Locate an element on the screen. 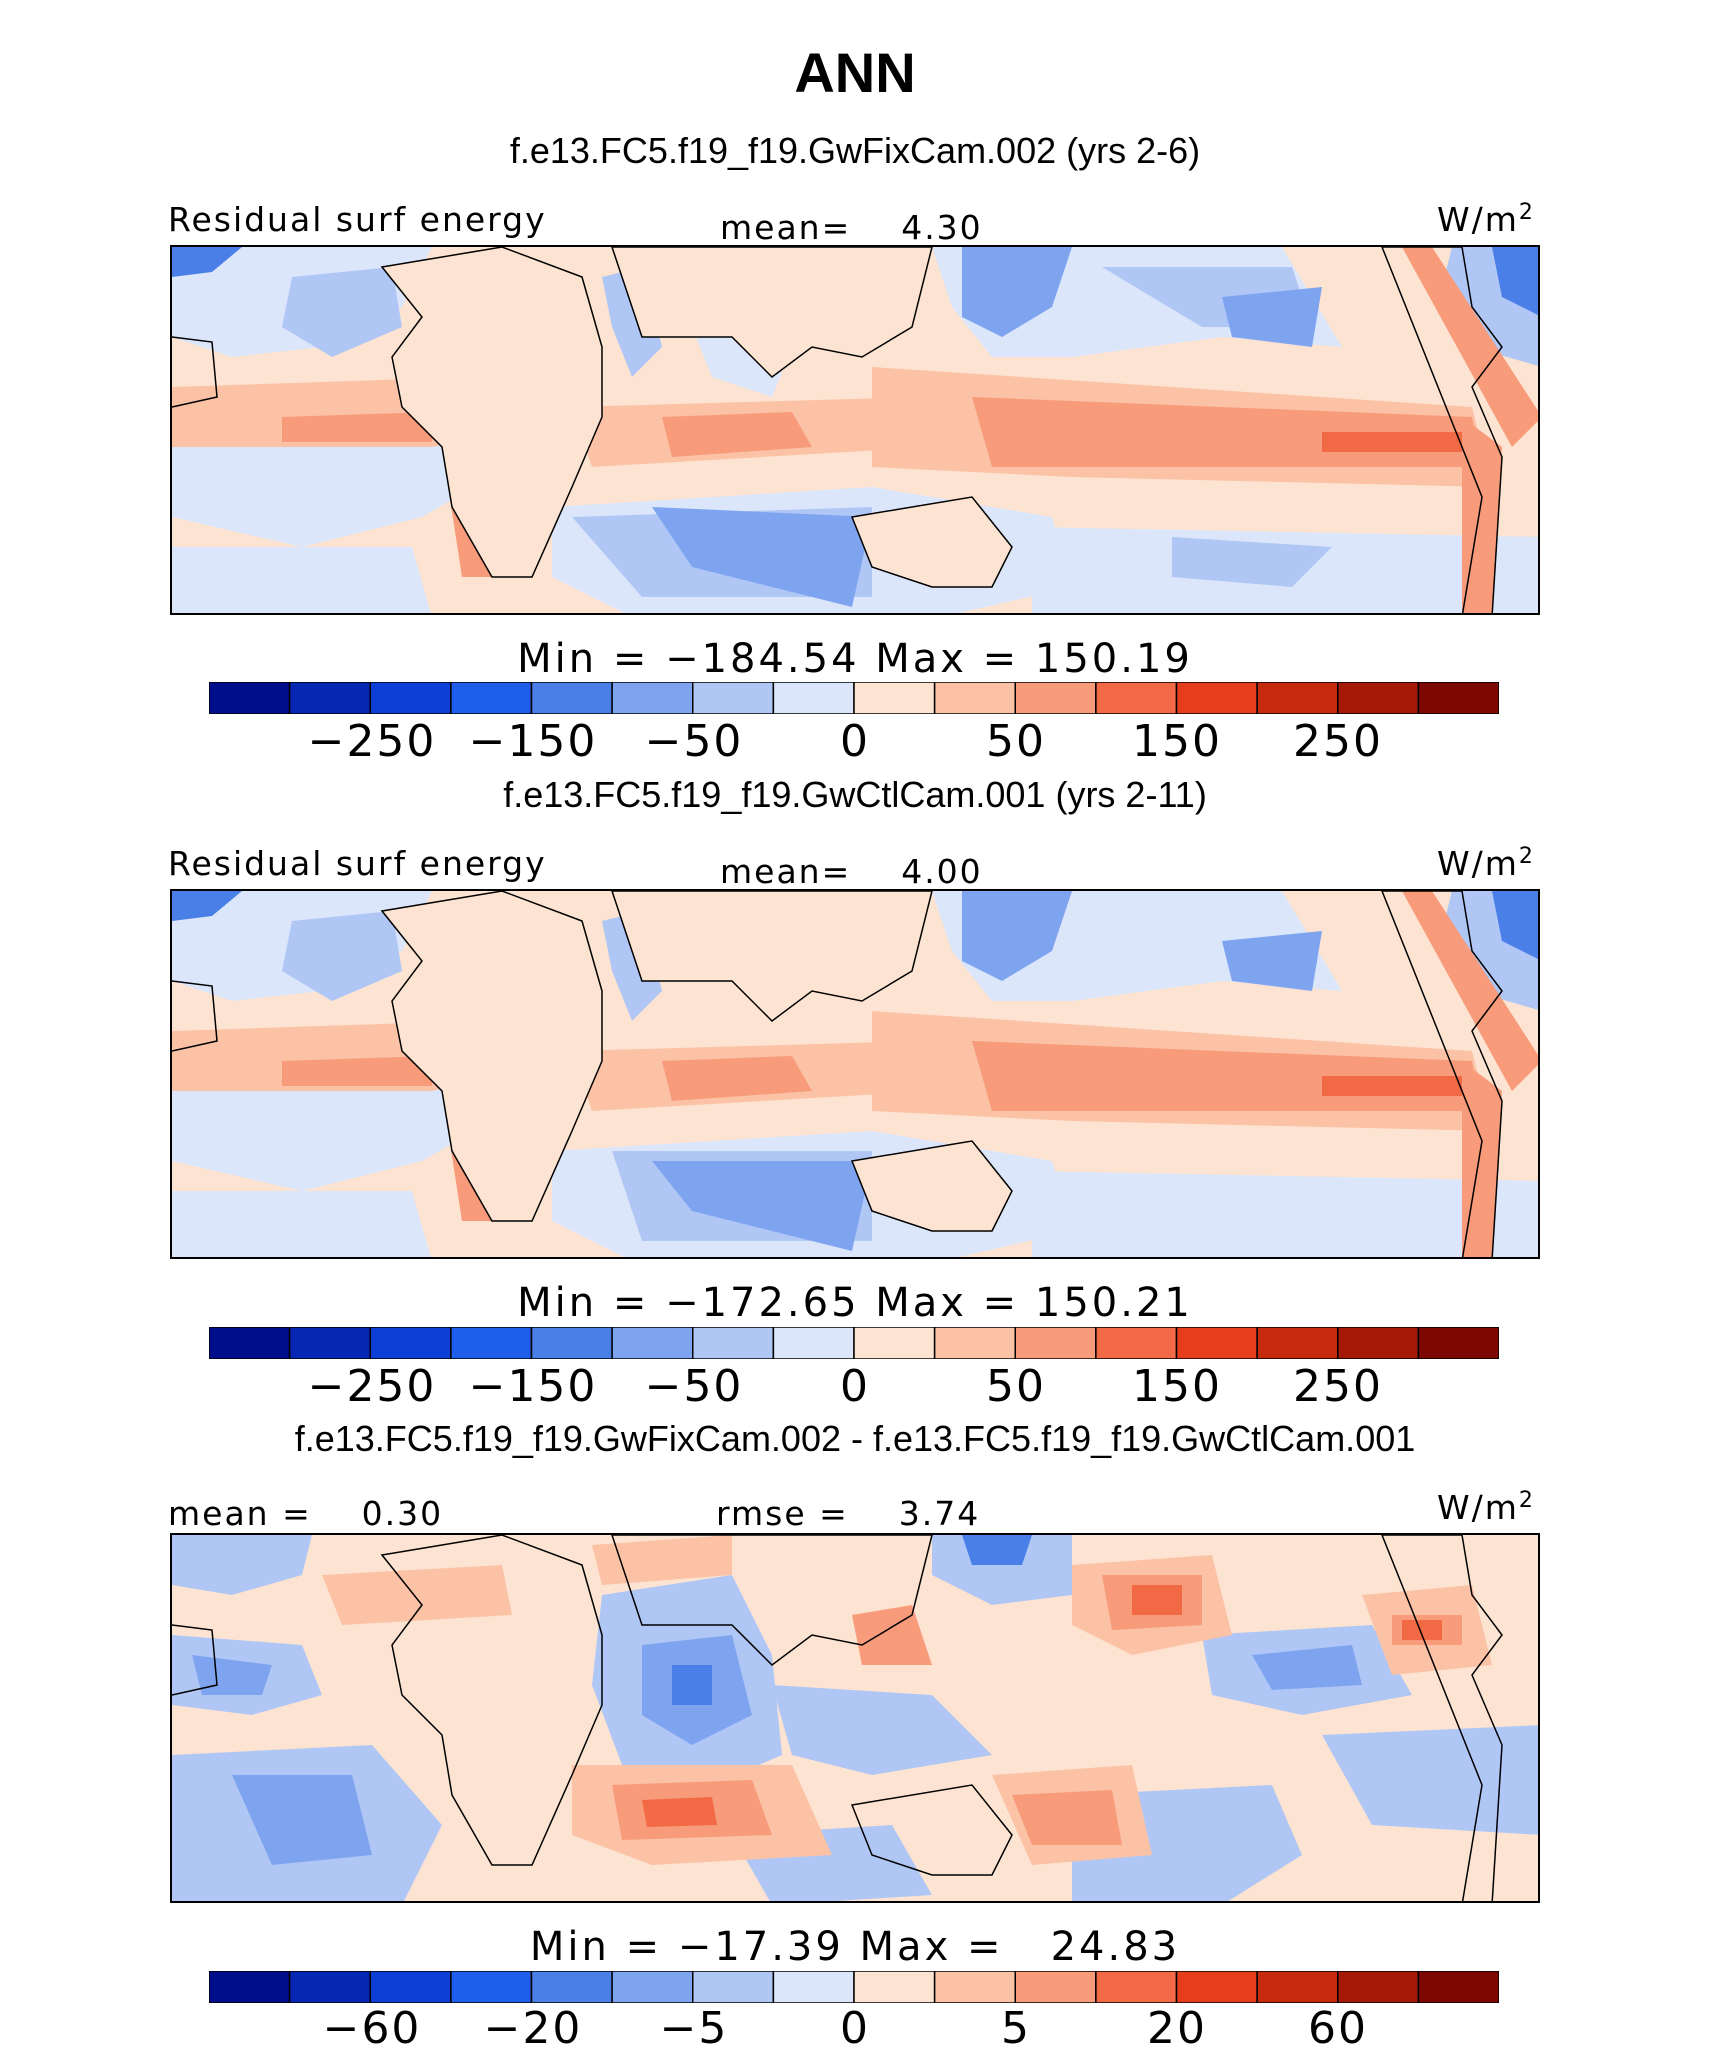 Image resolution: width=1710 pixels, height=2054 pixels. cbar3-tick: 5 is located at coordinates (1016, 2028).